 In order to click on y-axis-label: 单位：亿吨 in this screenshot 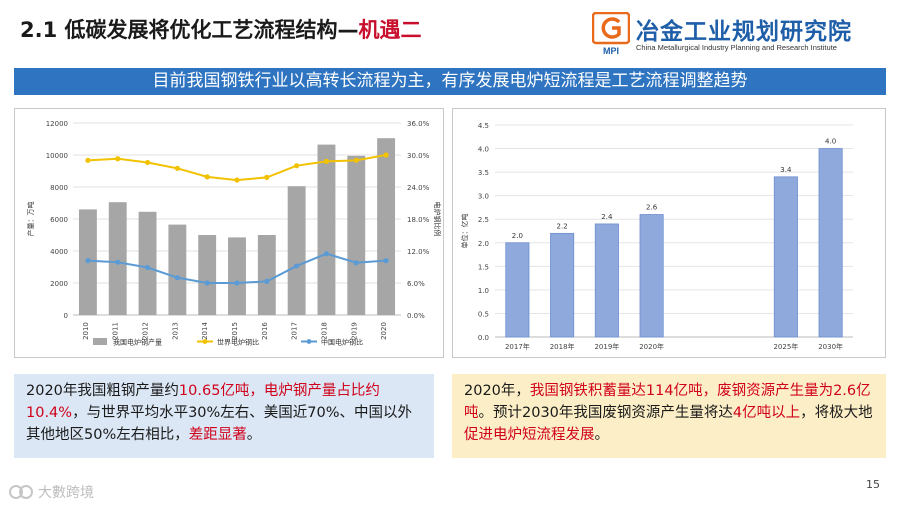, I will do `click(464, 231)`.